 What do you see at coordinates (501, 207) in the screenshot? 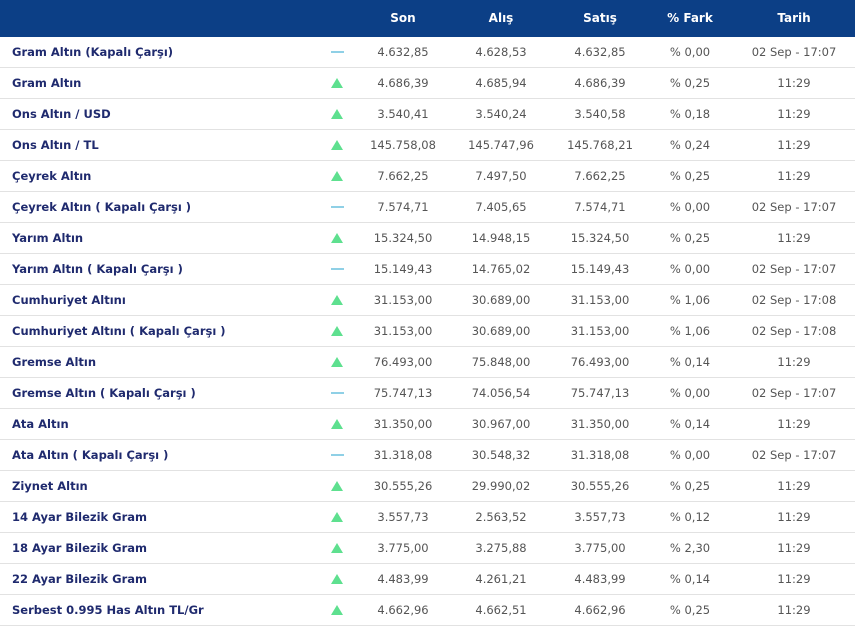
I see `cell: 7.405,65` at bounding box center [501, 207].